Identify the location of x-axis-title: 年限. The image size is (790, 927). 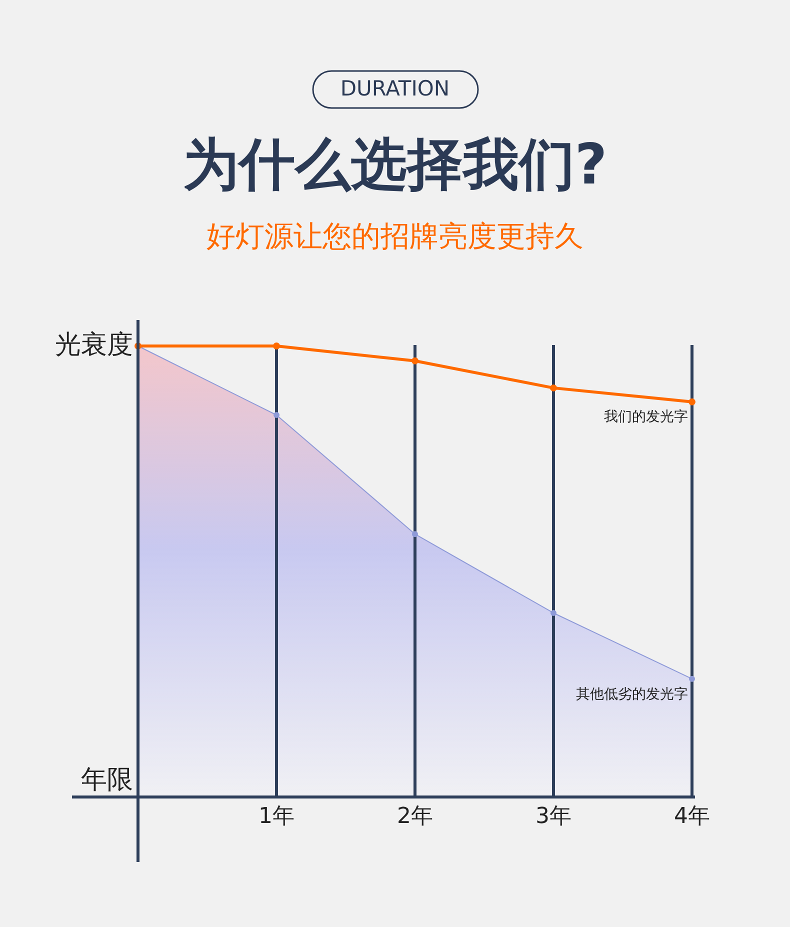
(107, 780).